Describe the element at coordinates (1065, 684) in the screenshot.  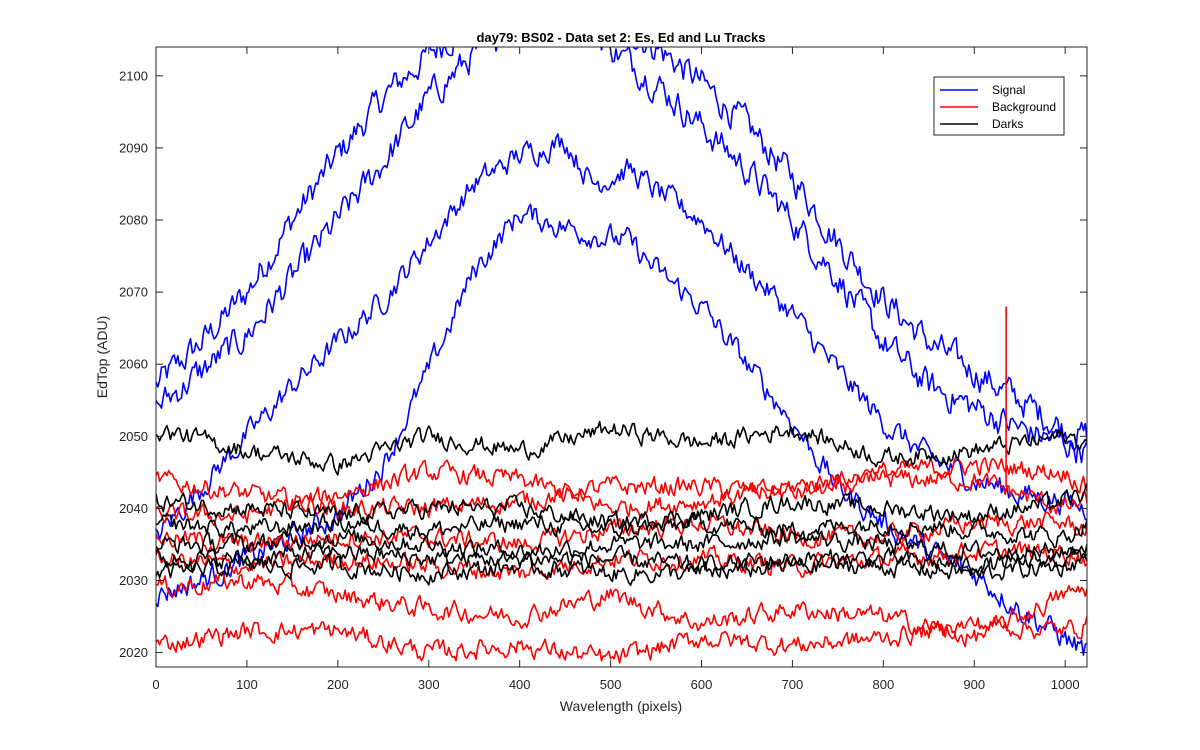
I see `x-tick-label-1000: 1000` at that location.